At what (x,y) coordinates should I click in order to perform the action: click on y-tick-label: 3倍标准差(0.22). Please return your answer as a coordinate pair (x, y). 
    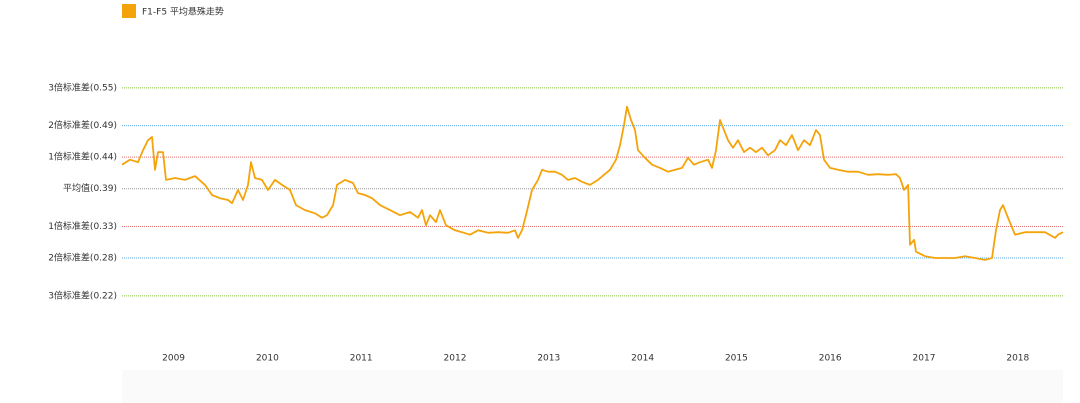
    Looking at the image, I should click on (82, 295).